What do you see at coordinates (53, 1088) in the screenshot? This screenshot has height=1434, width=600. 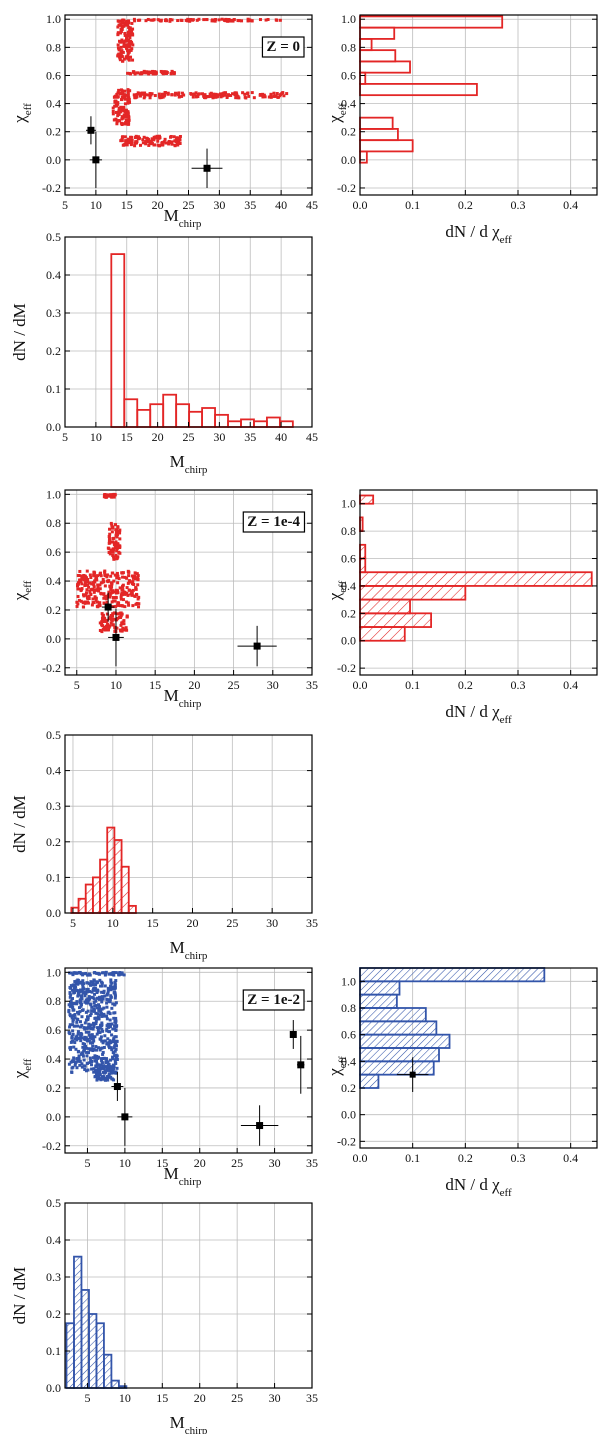 I see `y-tick-label: 0.2` at bounding box center [53, 1088].